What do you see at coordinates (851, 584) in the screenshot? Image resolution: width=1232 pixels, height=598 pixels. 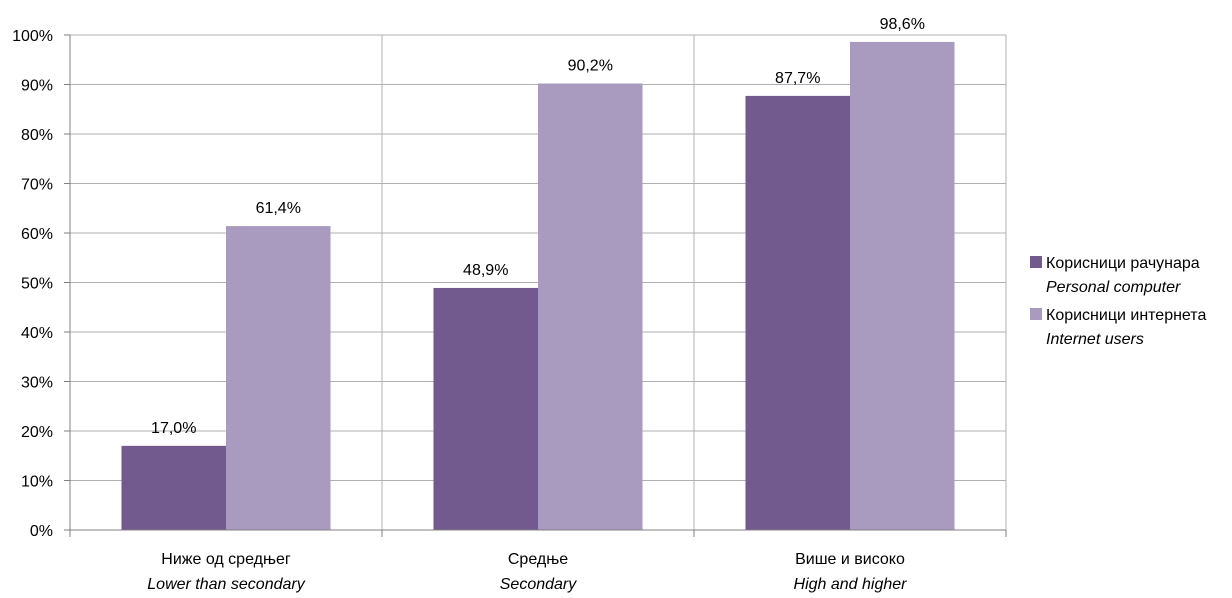 I see `x-tick-label-english: High and higher` at bounding box center [851, 584].